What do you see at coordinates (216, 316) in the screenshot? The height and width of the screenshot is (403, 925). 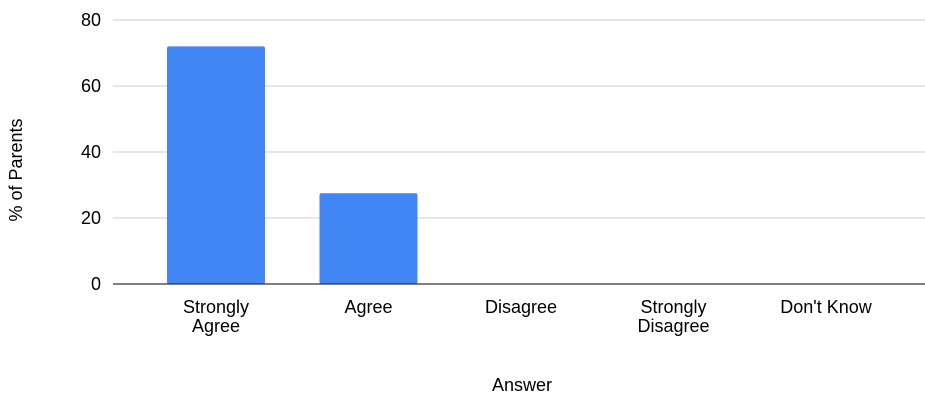 I see `x-tick-label: Strongly Agree` at bounding box center [216, 316].